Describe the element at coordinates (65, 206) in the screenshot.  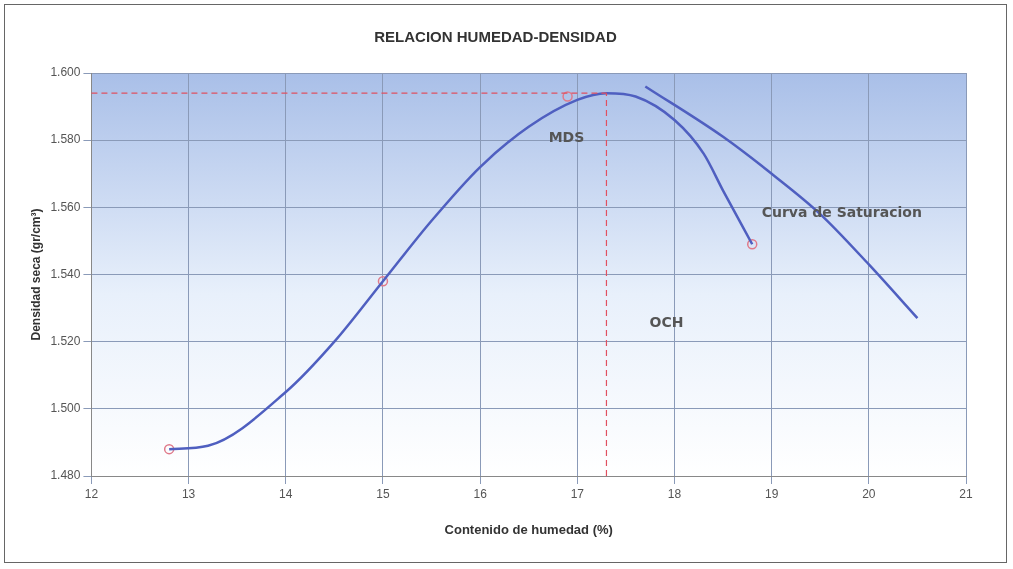
I see `y-tick-label: 1.560` at that location.